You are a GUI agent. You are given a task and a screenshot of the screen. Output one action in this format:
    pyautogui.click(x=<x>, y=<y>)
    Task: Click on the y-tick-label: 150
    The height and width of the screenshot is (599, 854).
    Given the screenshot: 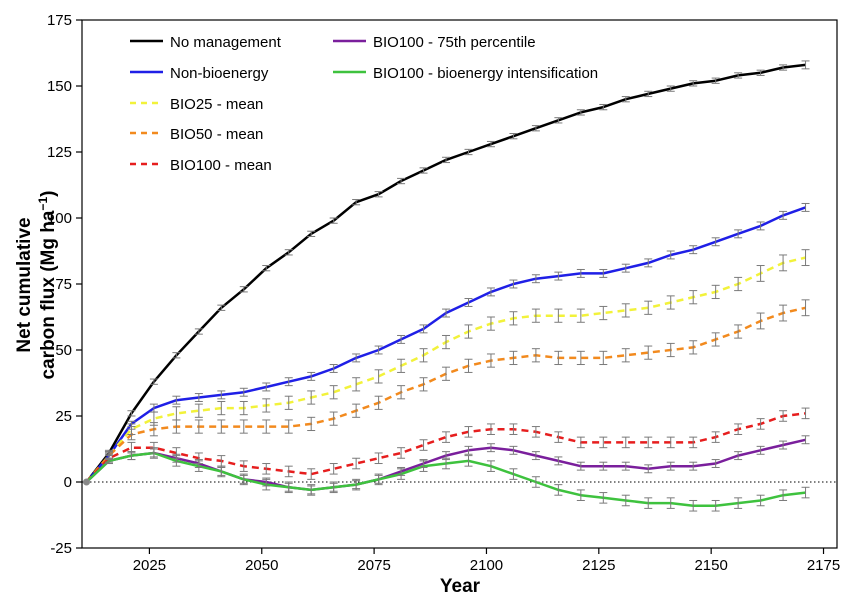 What is the action you would take?
    pyautogui.click(x=59, y=86)
    